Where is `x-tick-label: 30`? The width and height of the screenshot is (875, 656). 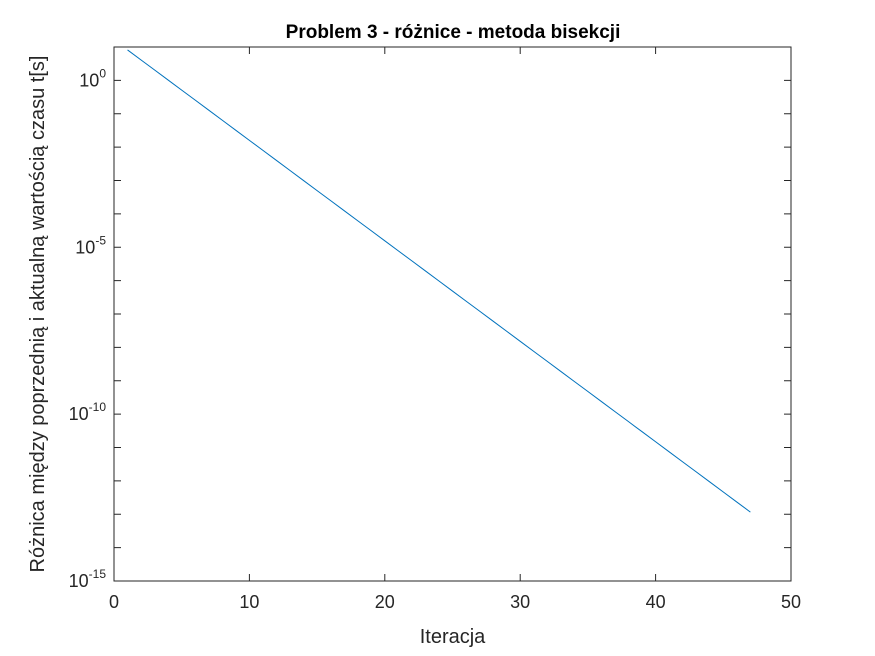
x-tick-label: 30 is located at coordinates (520, 602).